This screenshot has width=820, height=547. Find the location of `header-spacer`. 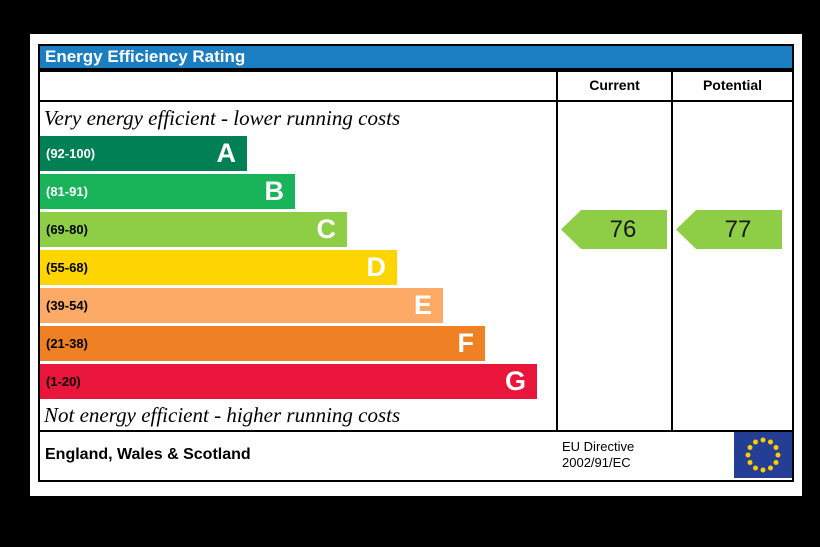

header-spacer is located at coordinates (299, 86).